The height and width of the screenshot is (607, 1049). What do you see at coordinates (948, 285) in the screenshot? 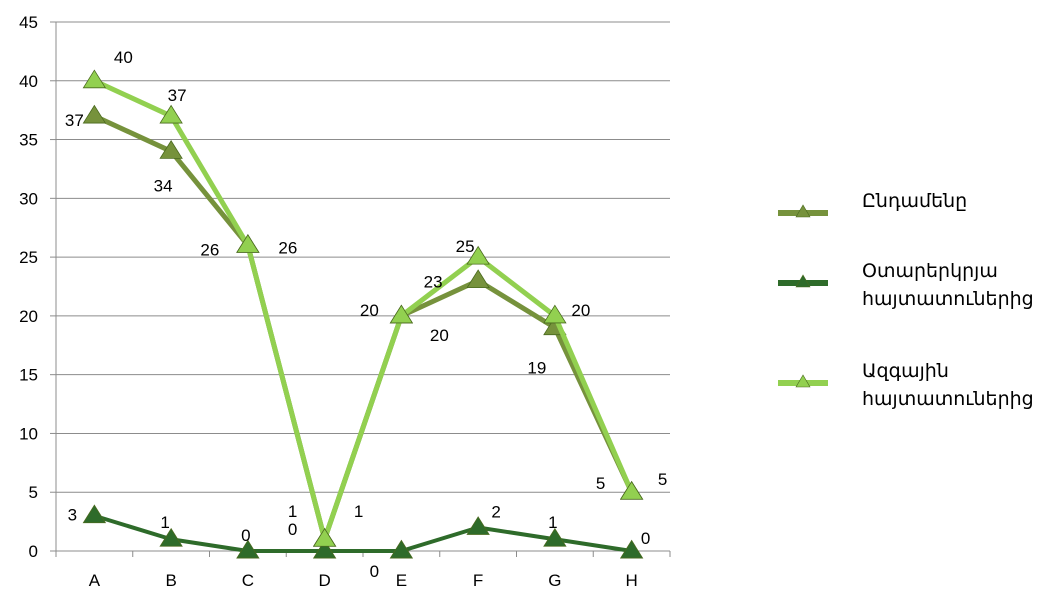
I see `legend-label: Օտարերկրյա հայտատուներից` at bounding box center [948, 285].